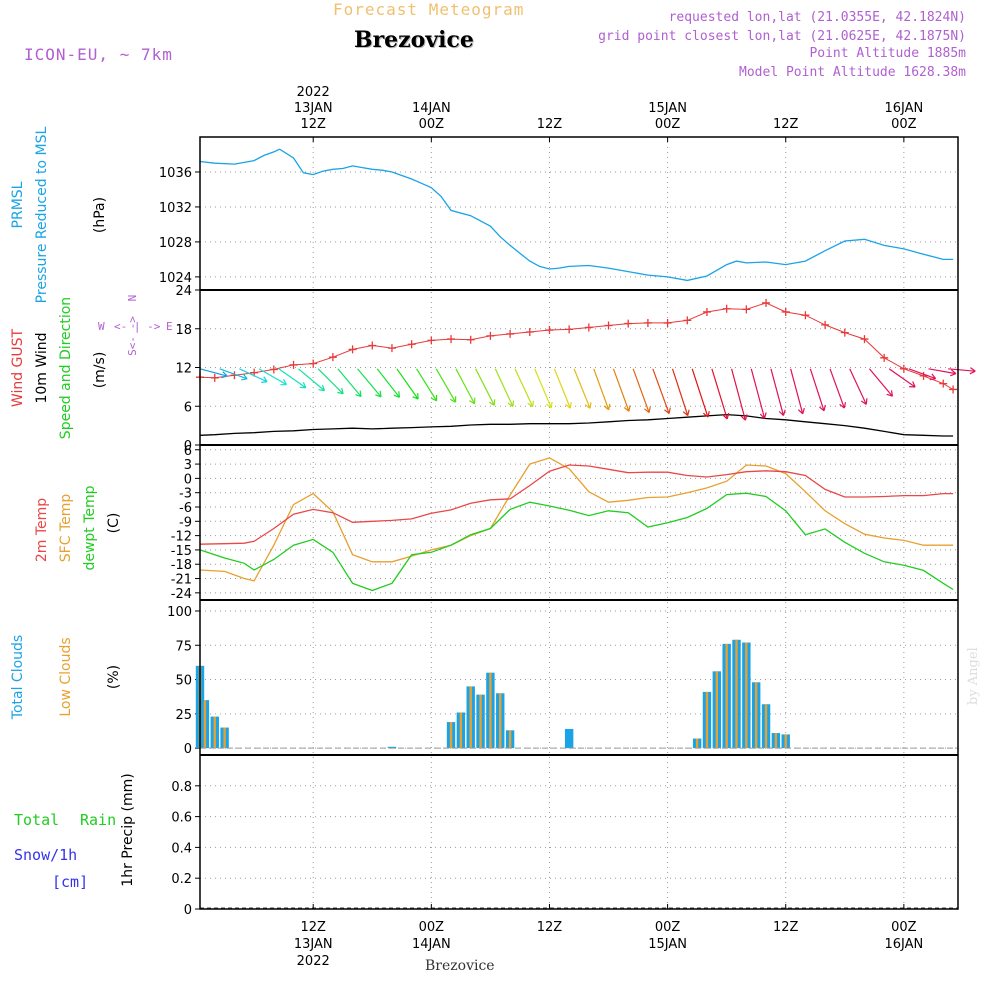 The height and width of the screenshot is (1000, 1000). Describe the element at coordinates (100, 370) in the screenshot. I see `wind-unit-label: (m/s)` at that location.